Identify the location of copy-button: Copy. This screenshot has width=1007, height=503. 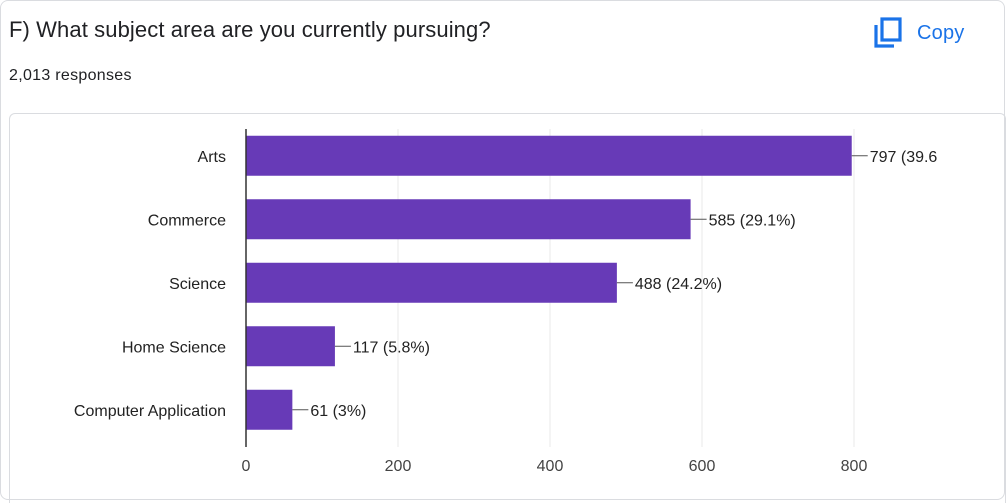
(933, 33).